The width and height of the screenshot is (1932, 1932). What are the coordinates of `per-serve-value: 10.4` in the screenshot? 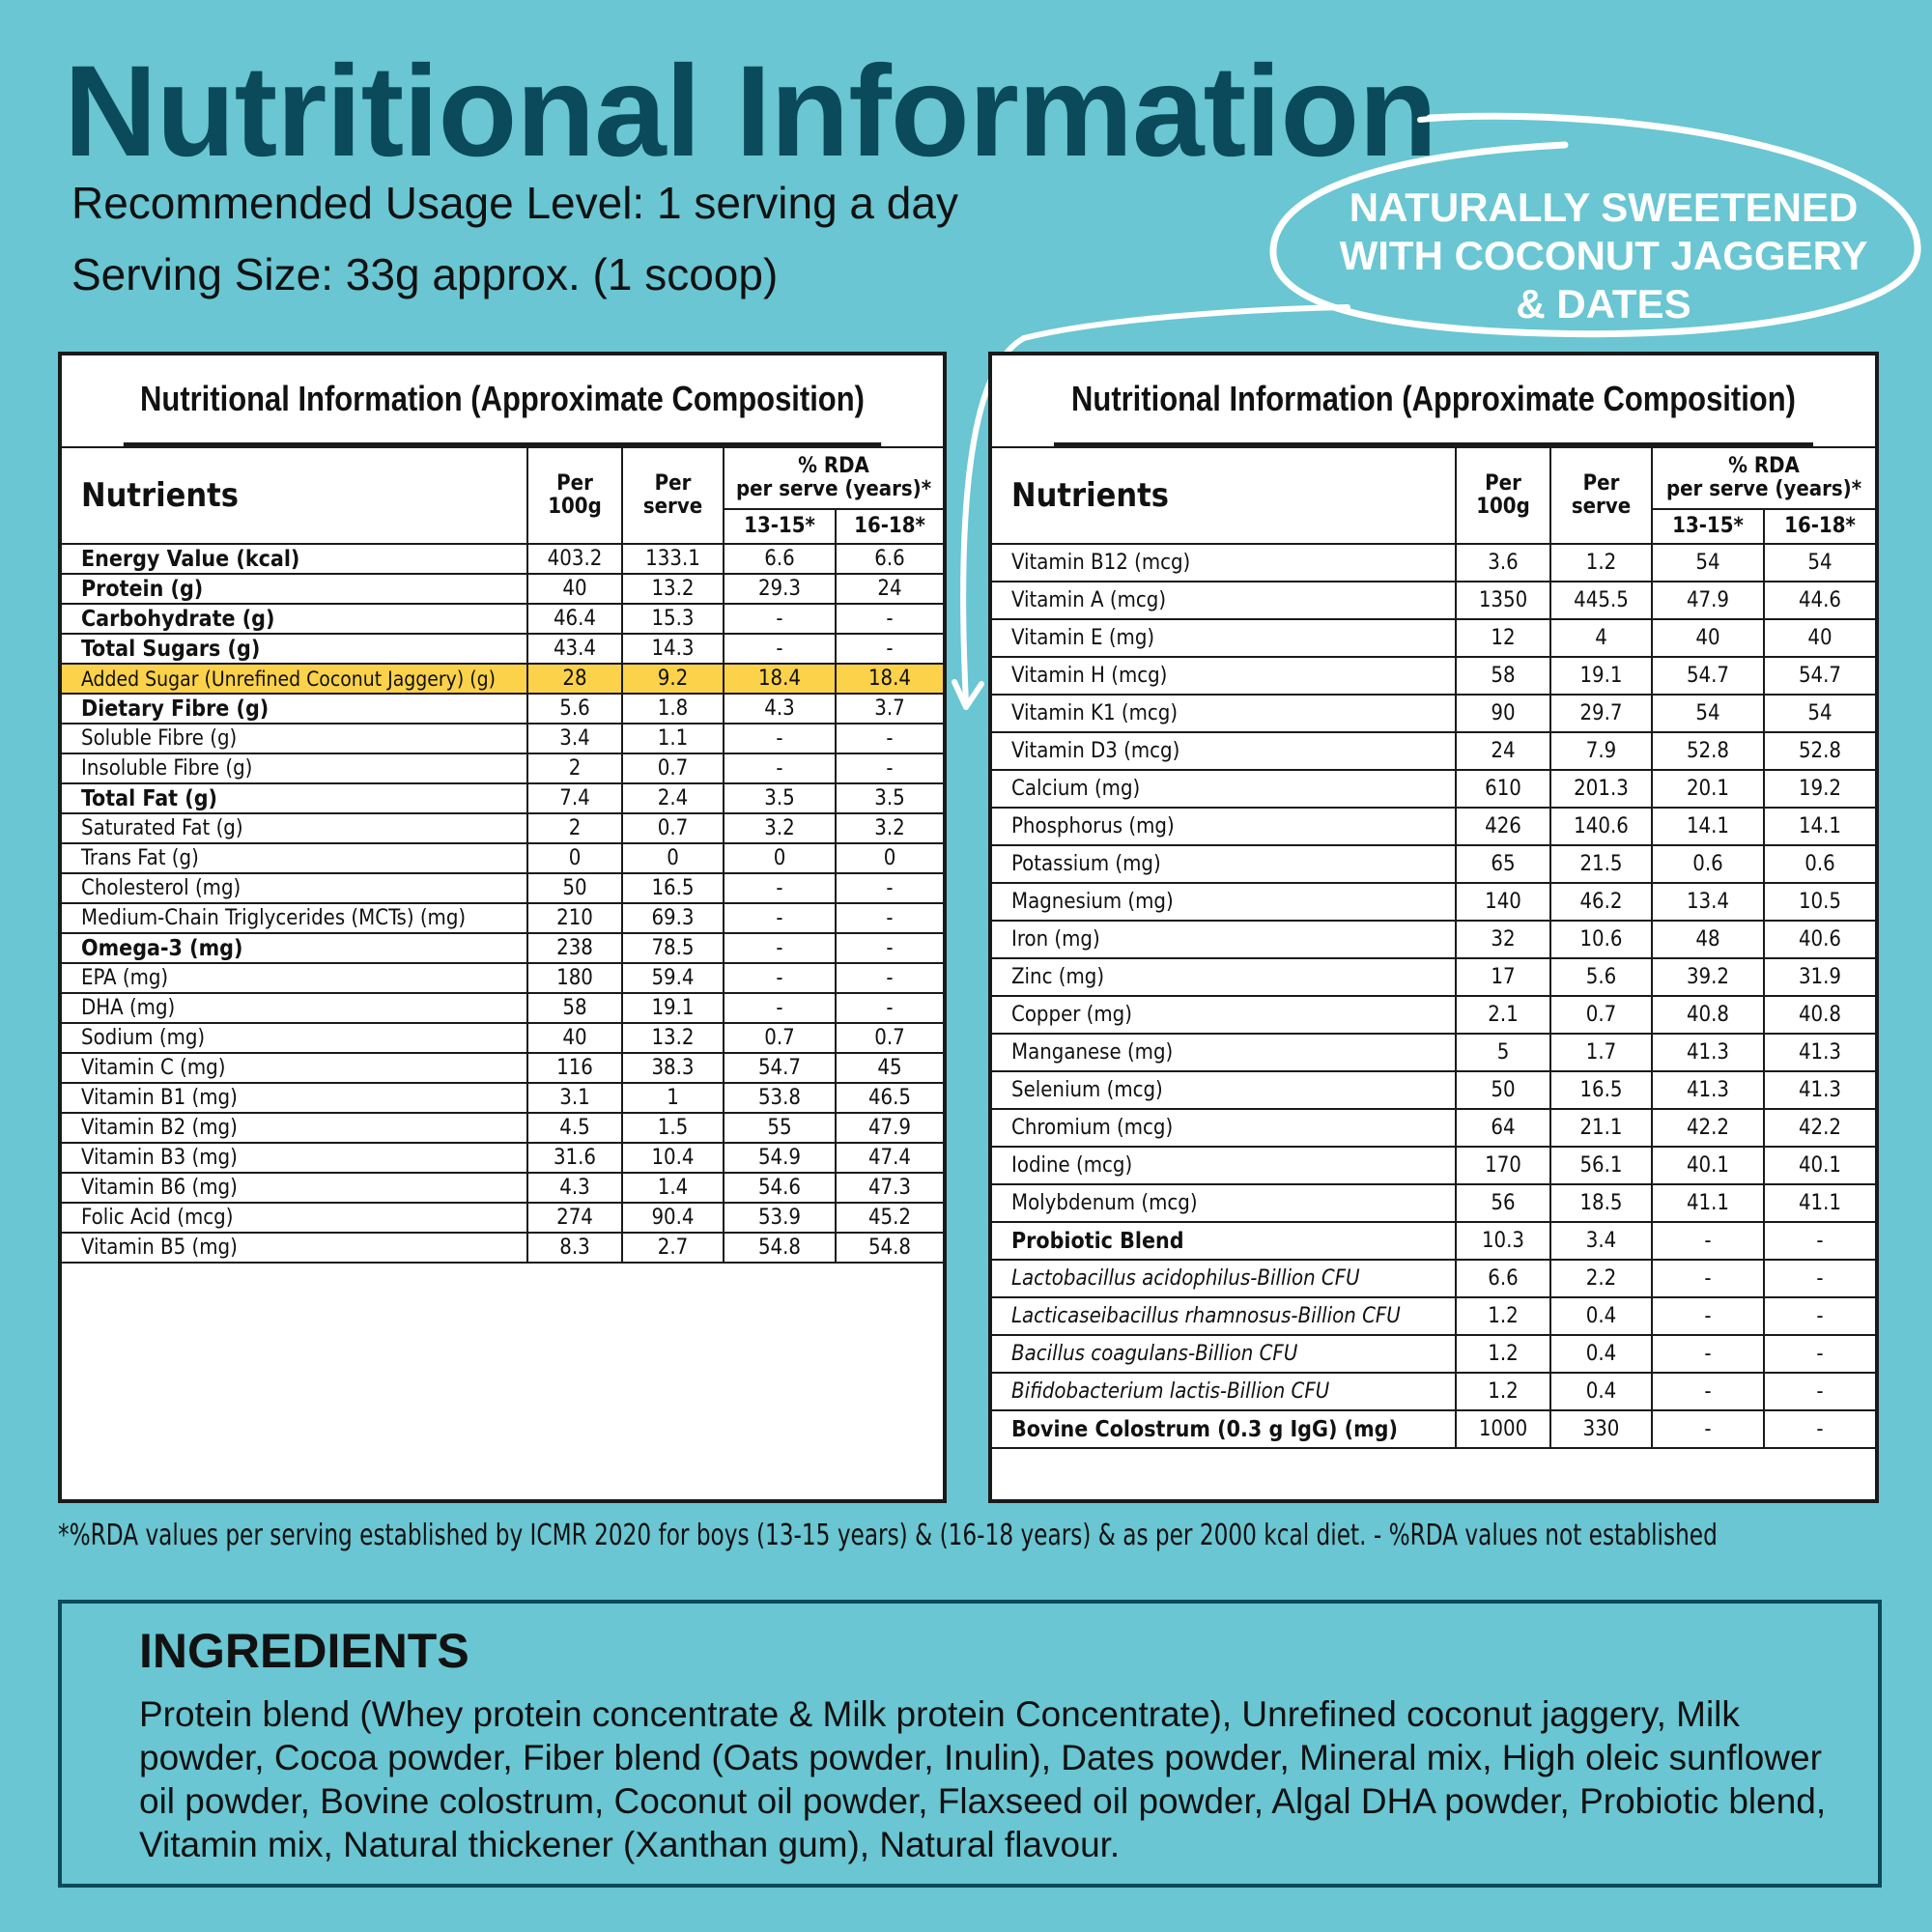 It's located at (672, 1158).